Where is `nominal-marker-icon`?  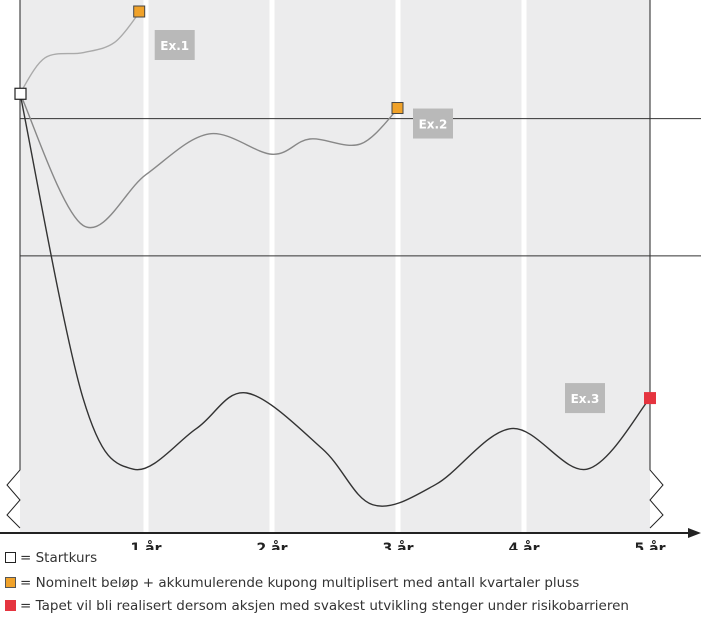 nominal-marker-icon is located at coordinates (10, 582).